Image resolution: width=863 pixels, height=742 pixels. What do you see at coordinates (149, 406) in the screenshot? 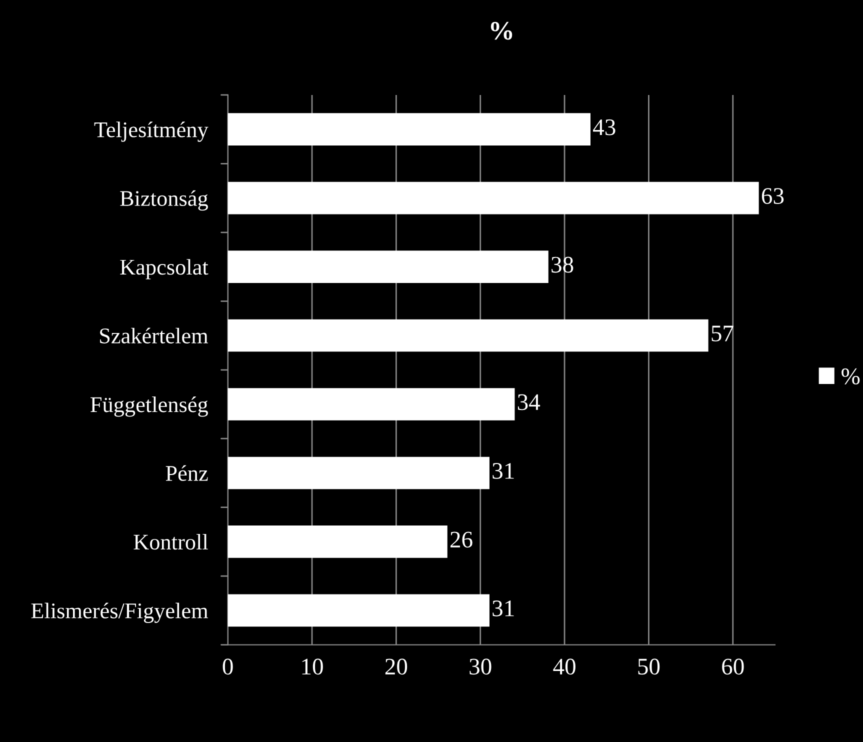
I see `y-tick-label: Függetlenség` at bounding box center [149, 406].